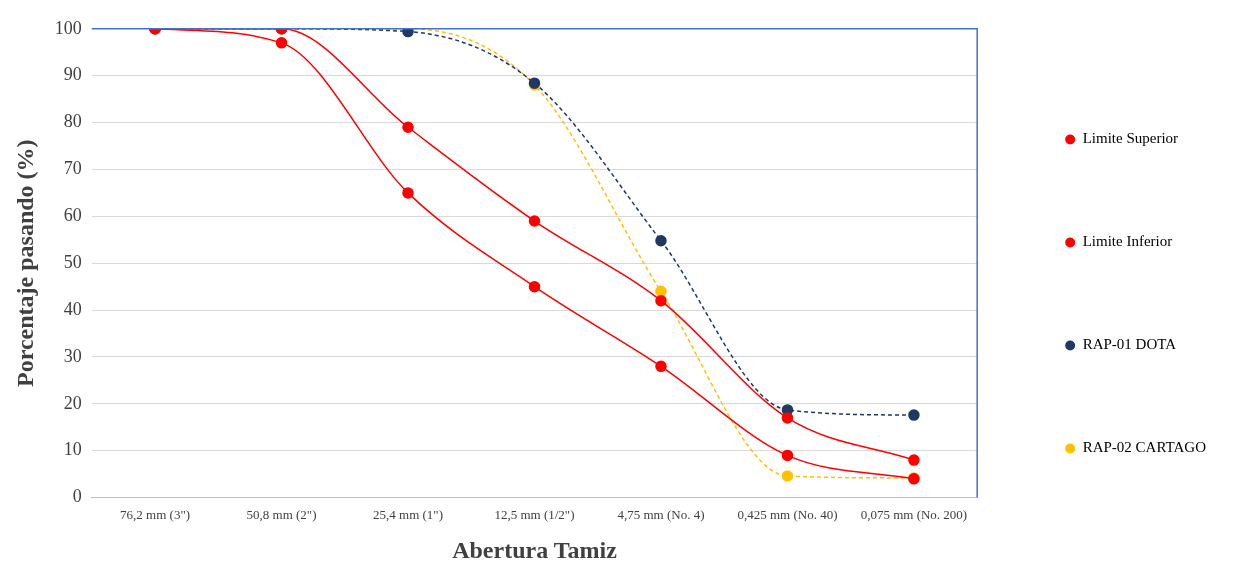 Image resolution: width=1234 pixels, height=578 pixels. I want to click on y-tick-label: 70, so click(72, 168).